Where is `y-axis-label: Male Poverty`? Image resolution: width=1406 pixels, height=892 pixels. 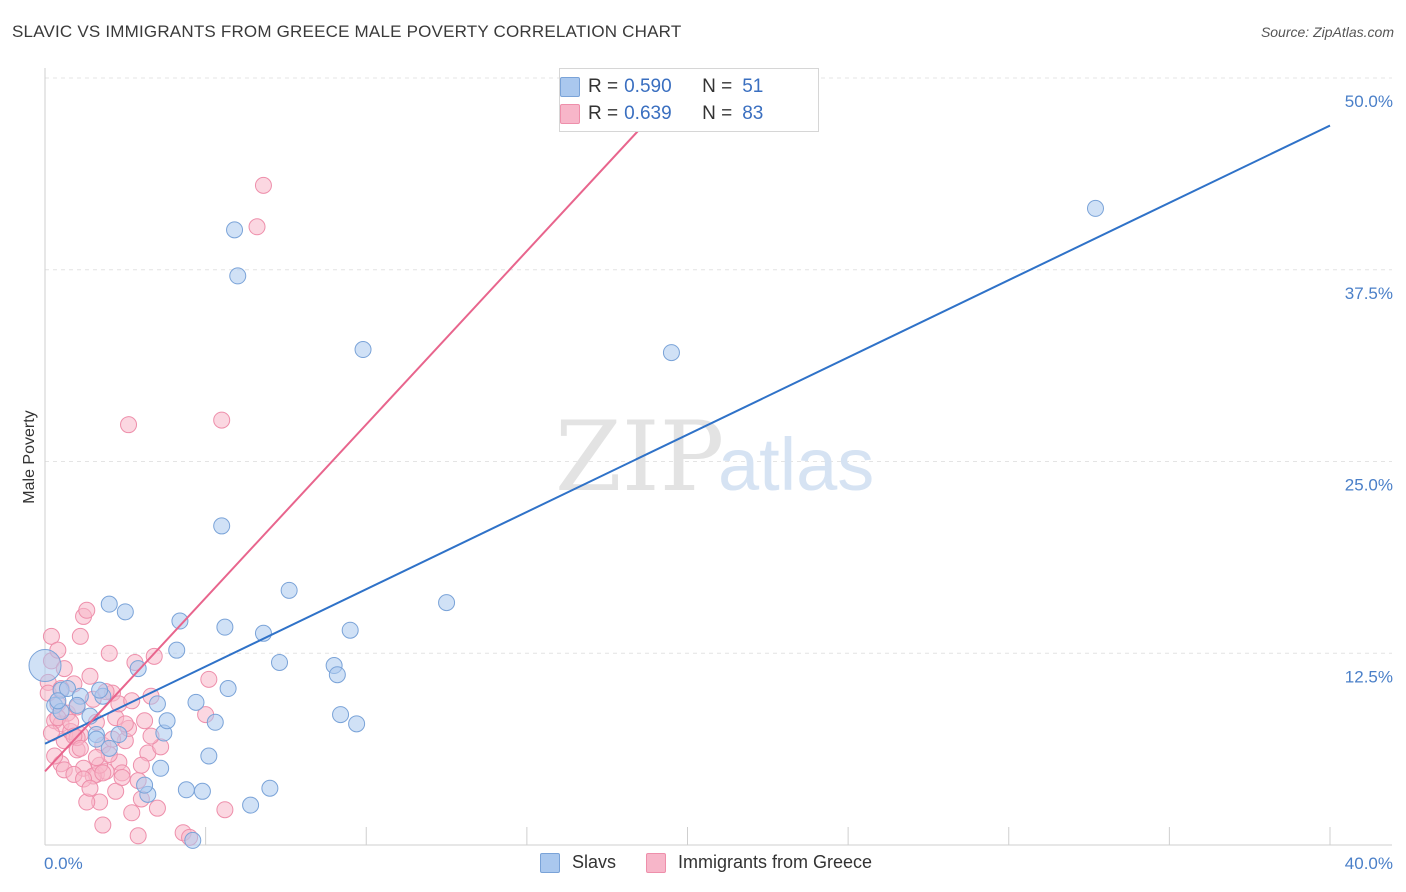
y-axis-label: Male Poverty is located at coordinates (29, 456).